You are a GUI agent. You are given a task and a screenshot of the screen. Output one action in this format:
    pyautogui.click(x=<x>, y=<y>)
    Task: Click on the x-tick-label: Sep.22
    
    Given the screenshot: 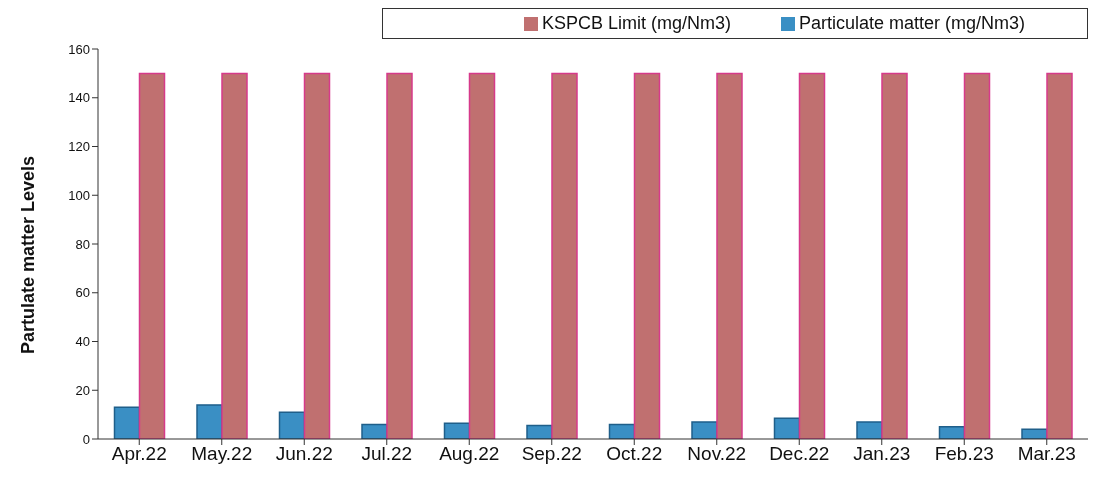 What is the action you would take?
    pyautogui.click(x=551, y=454)
    